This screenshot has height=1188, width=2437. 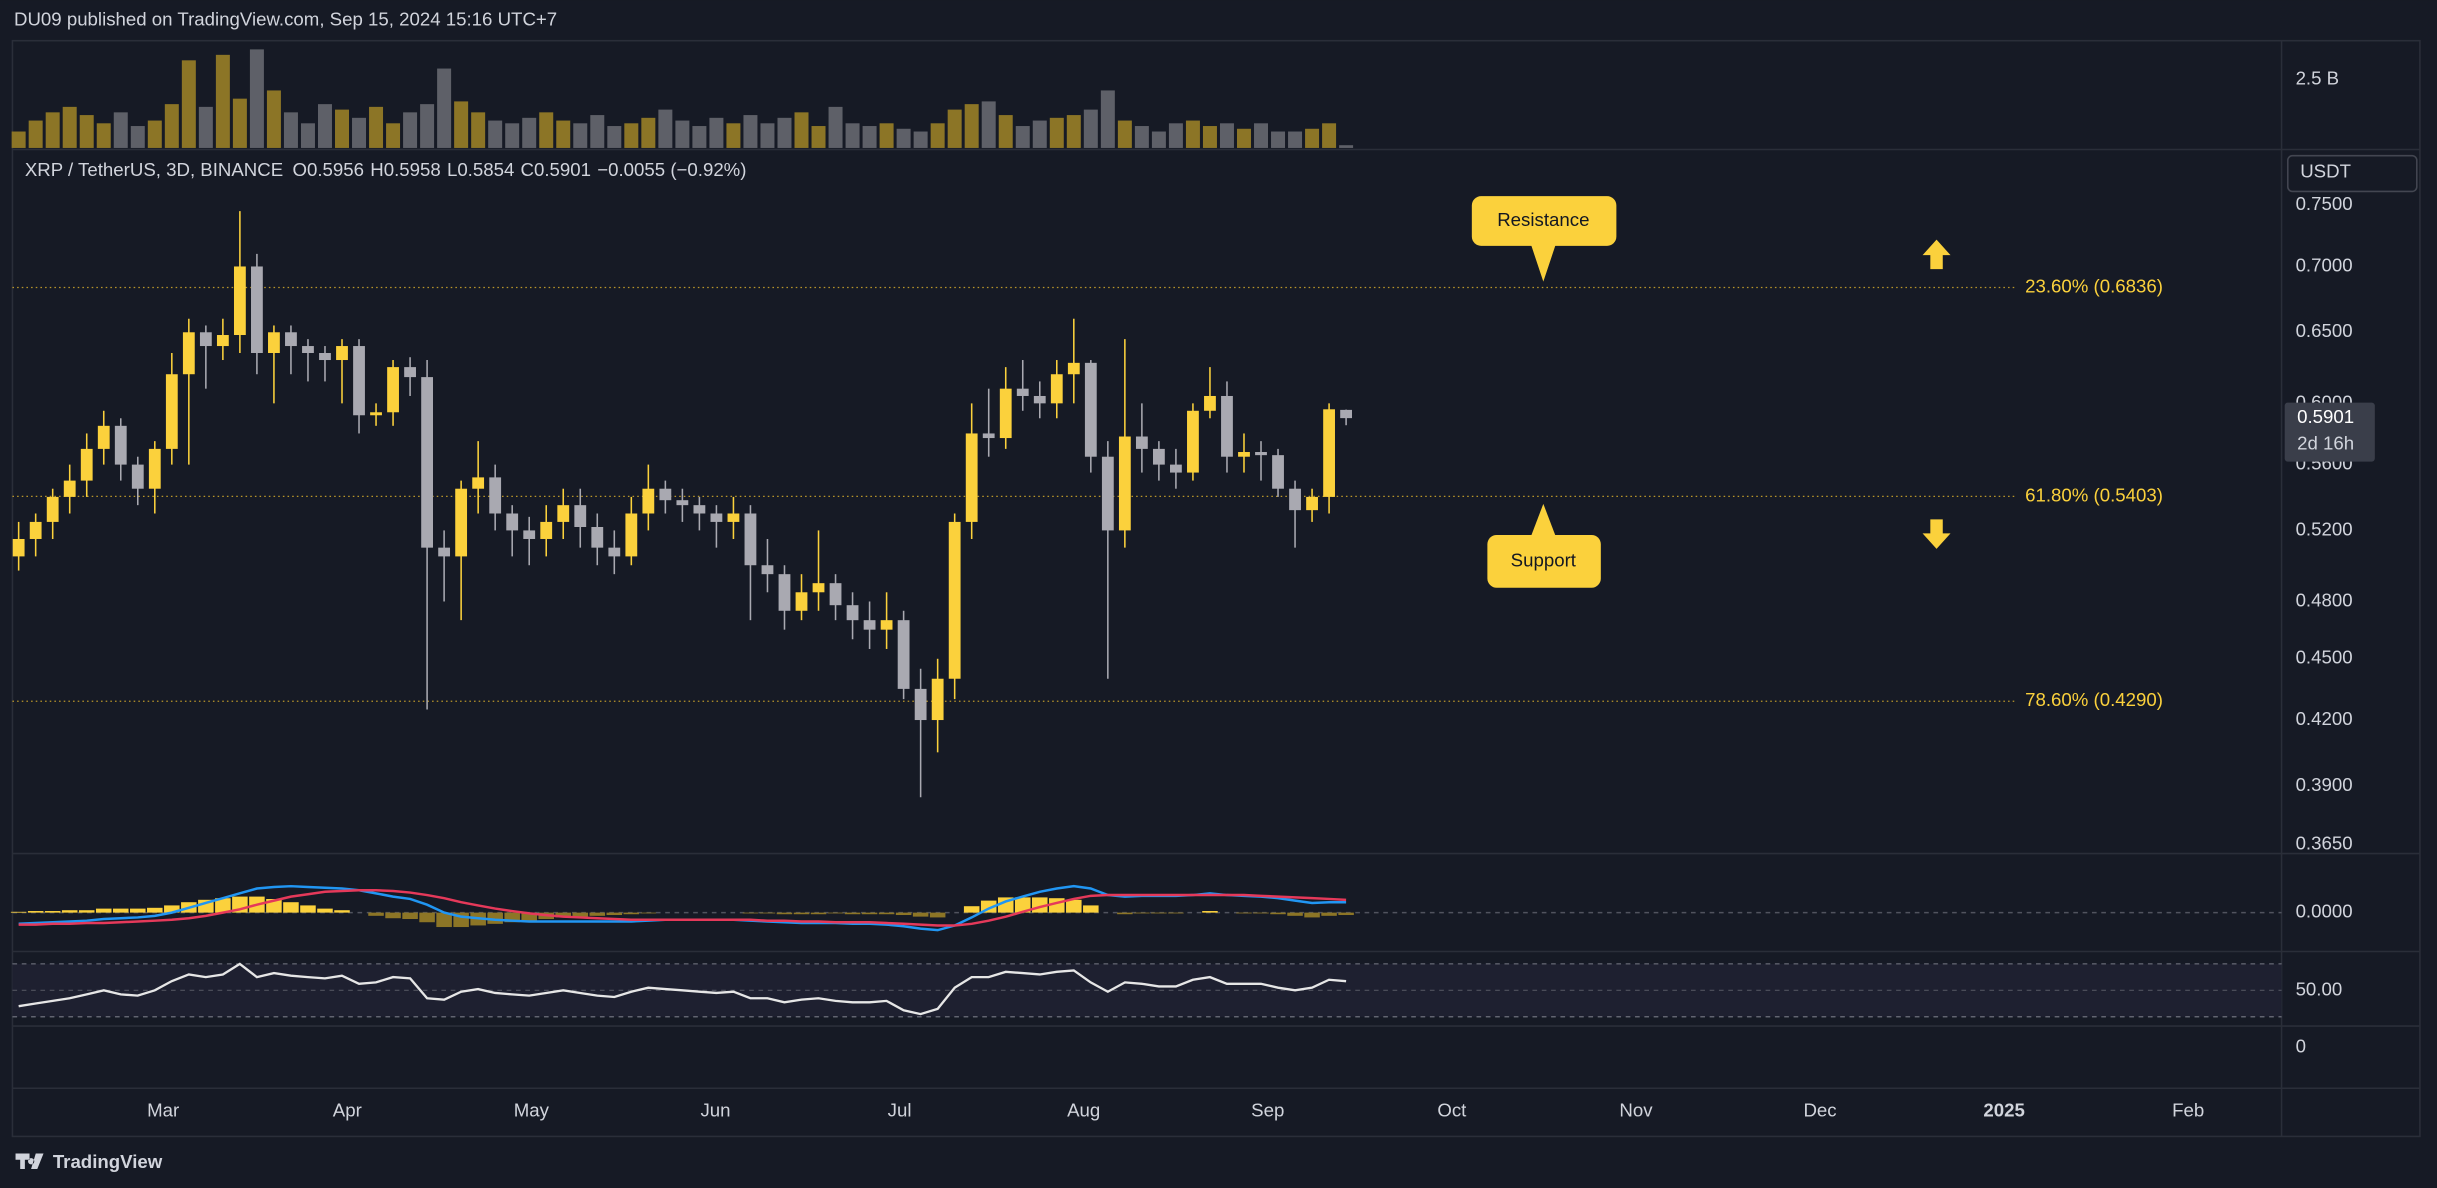 I want to click on resistance-pointer, so click(x=1543, y=263).